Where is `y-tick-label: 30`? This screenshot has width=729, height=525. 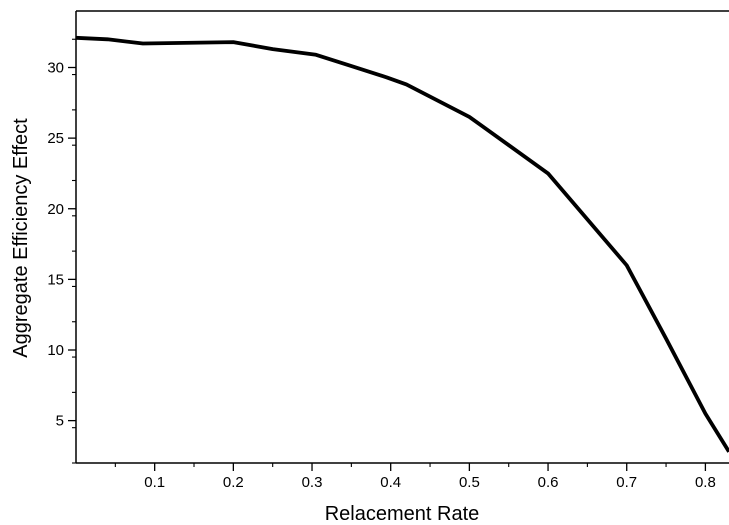 y-tick-label: 30 is located at coordinates (55, 68).